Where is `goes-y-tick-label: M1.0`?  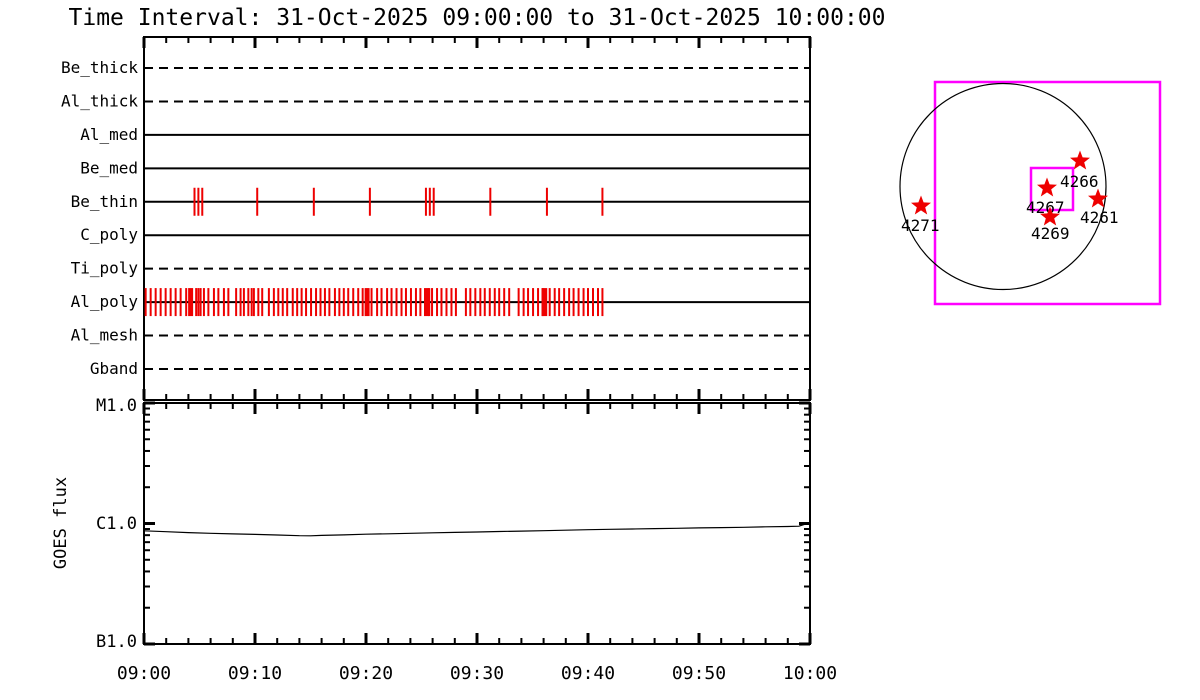
goes-y-tick-label: M1.0 is located at coordinates (116, 406).